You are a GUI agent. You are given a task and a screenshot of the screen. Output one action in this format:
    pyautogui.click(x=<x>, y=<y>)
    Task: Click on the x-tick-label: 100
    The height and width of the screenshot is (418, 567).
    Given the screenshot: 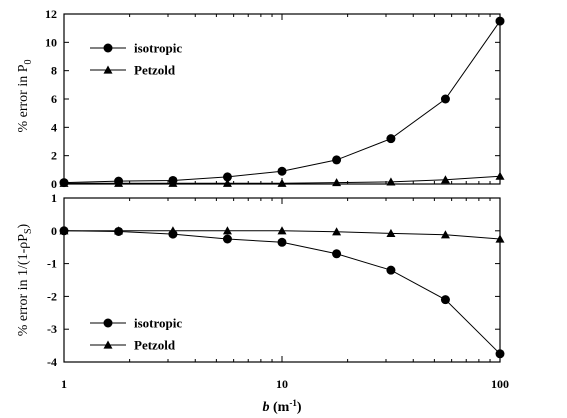 What is the action you would take?
    pyautogui.click(x=500, y=384)
    